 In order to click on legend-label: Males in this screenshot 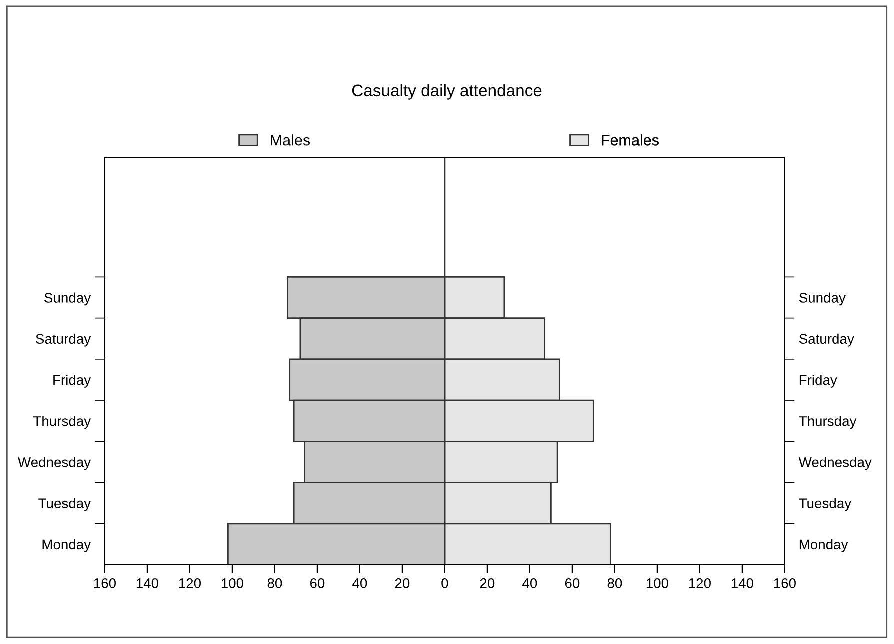, I will do `click(290, 140)`.